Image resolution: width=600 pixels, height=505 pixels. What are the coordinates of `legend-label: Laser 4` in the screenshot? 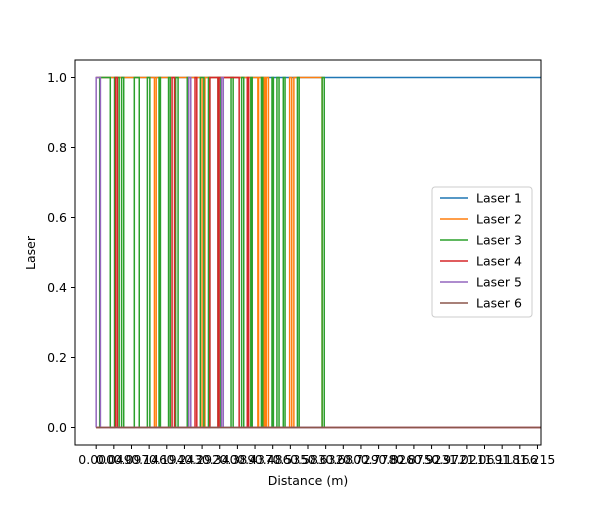 It's located at (499, 261).